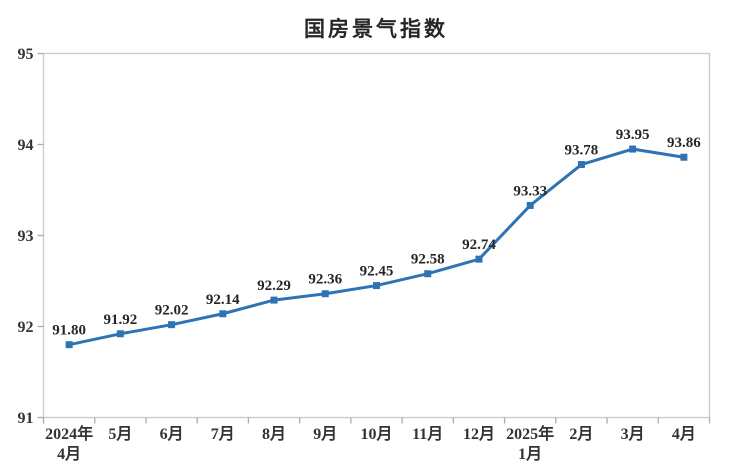  I want to click on data-point-label: 92.02, so click(172, 311).